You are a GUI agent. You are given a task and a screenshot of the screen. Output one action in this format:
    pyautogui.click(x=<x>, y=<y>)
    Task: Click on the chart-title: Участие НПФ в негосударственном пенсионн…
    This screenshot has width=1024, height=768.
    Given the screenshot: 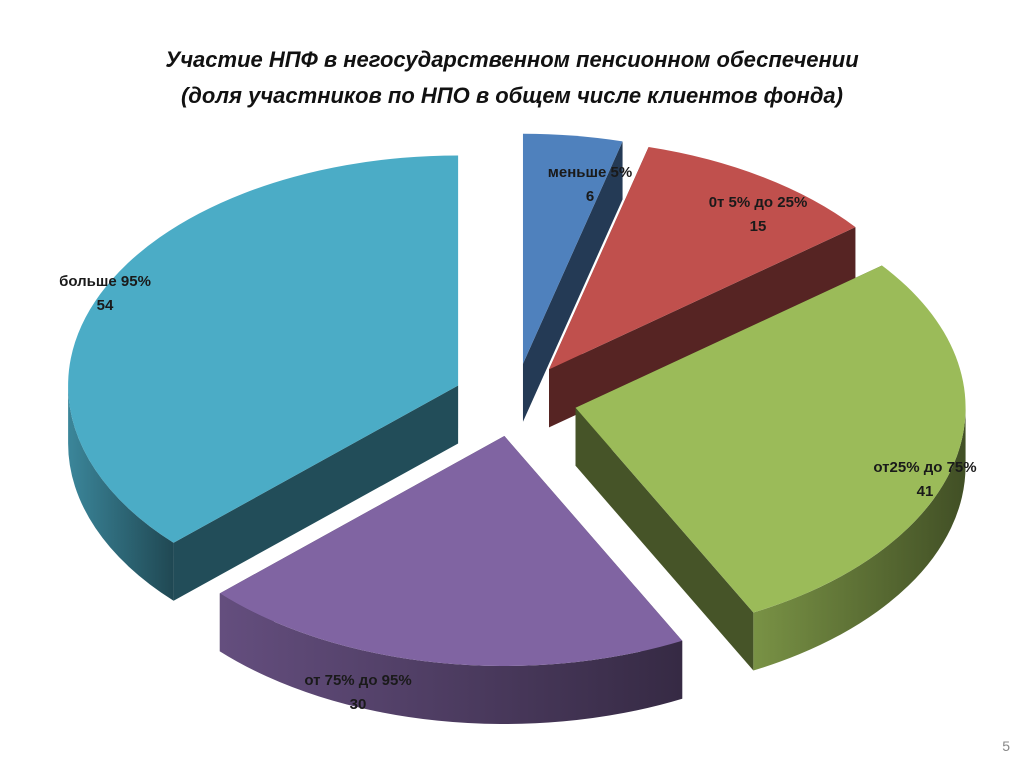 What is the action you would take?
    pyautogui.click(x=512, y=59)
    